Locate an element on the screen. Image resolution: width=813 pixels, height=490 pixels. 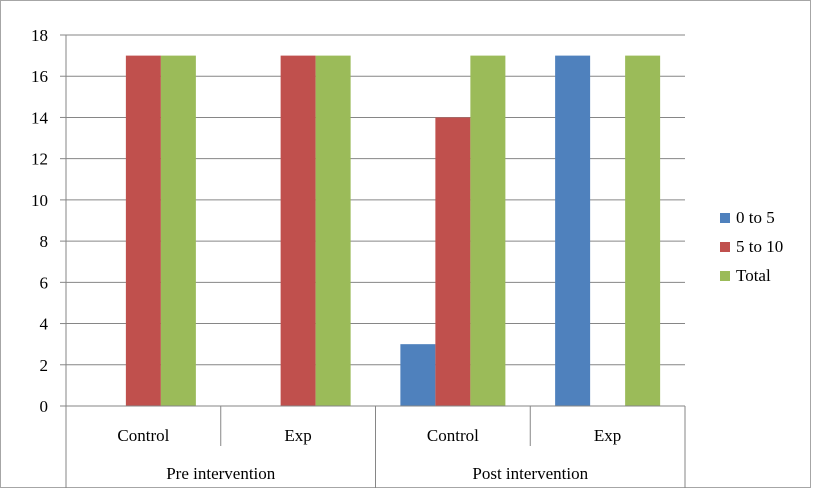
legend-item-5-to-10: 5 to 10 is located at coordinates (751, 246).